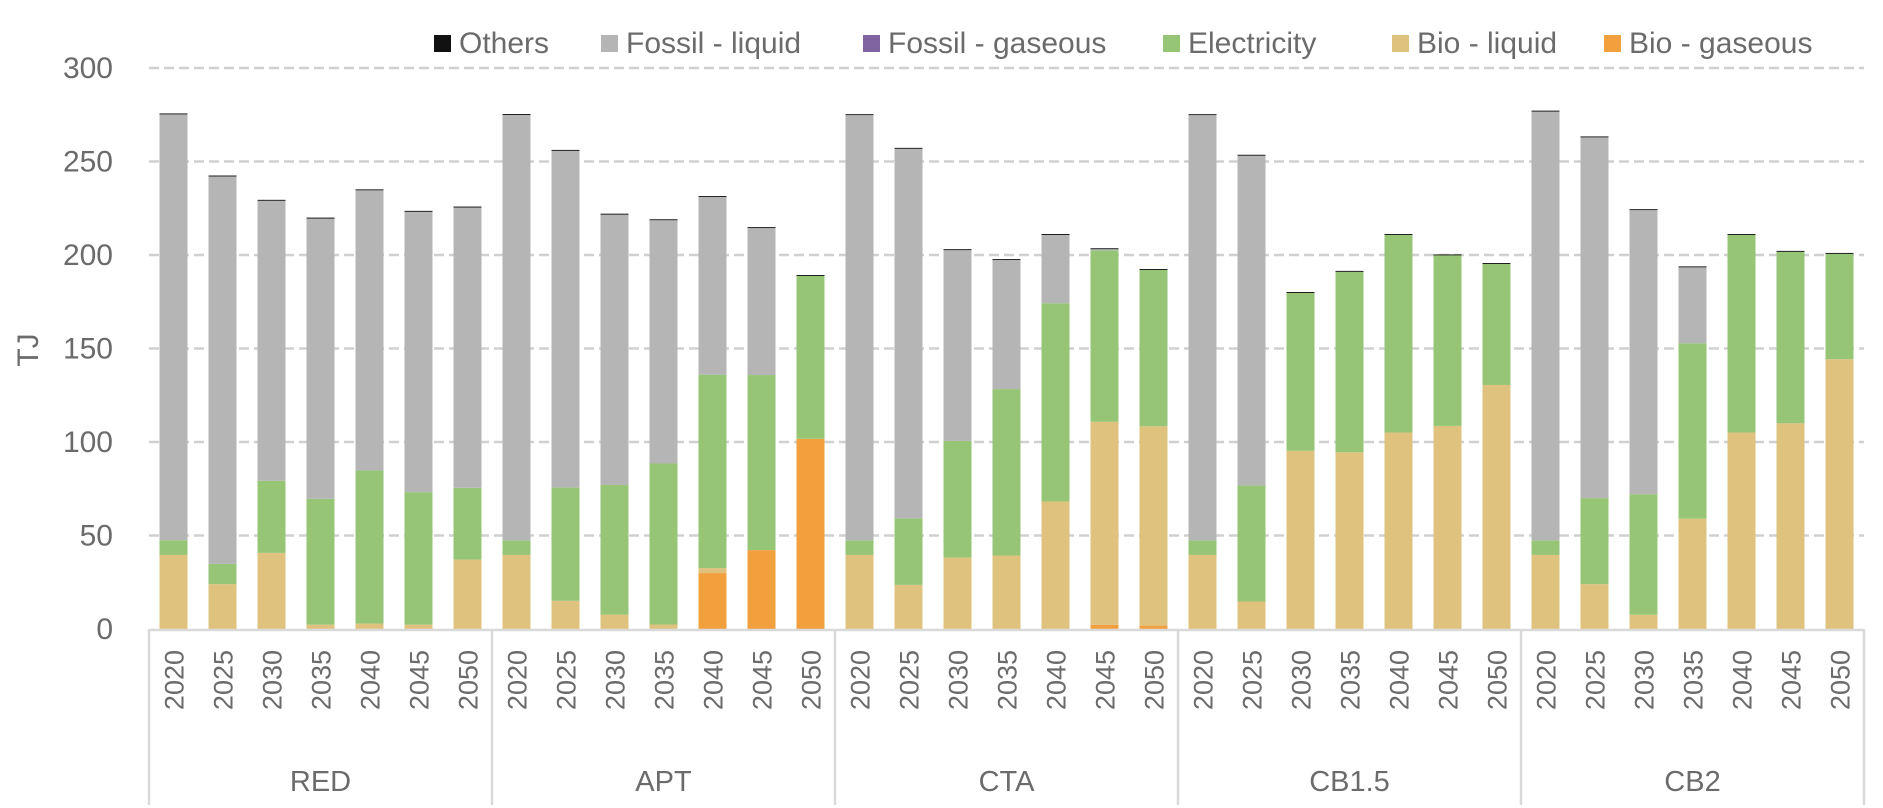 Image resolution: width=1883 pixels, height=808 pixels. Describe the element at coordinates (1007, 782) in the screenshot. I see `group-label: CTA` at that location.